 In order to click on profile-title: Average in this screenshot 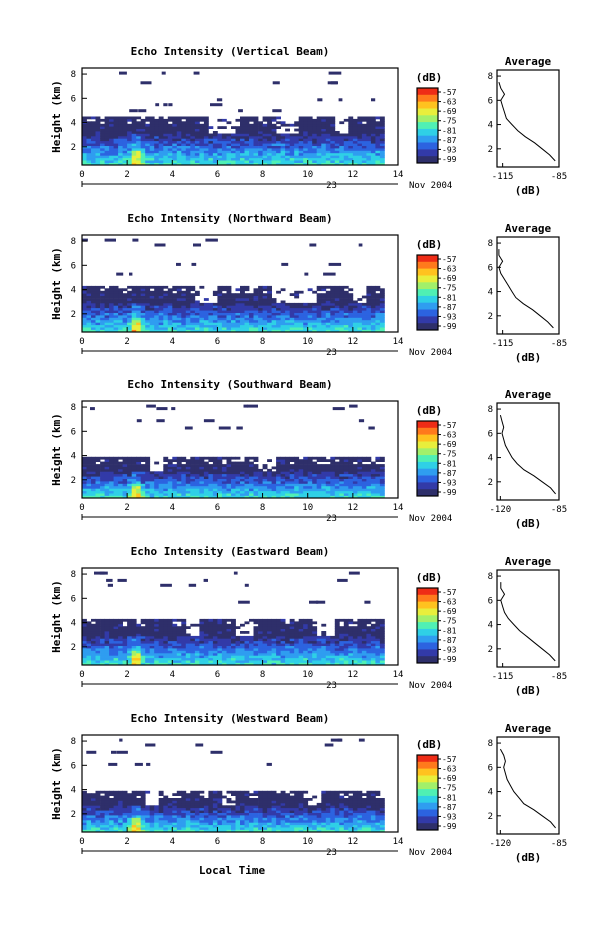, I will do `click(528, 394)`.